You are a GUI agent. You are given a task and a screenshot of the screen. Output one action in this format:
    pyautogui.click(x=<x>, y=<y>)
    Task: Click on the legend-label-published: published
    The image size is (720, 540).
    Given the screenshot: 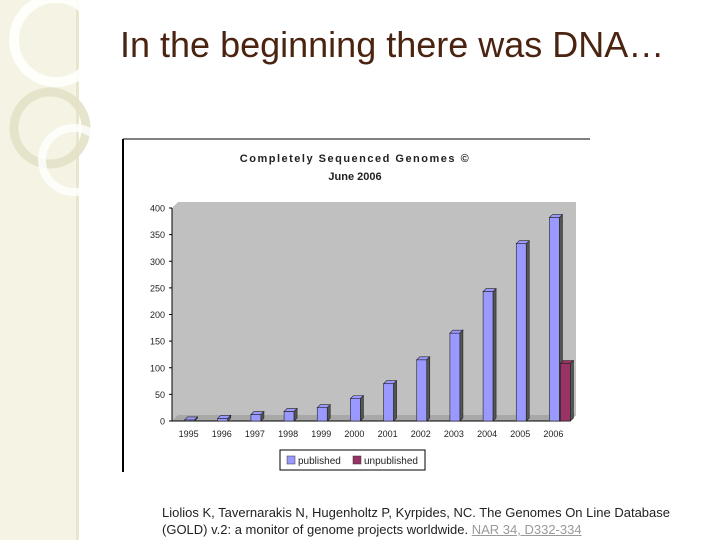 What is the action you would take?
    pyautogui.click(x=319, y=461)
    